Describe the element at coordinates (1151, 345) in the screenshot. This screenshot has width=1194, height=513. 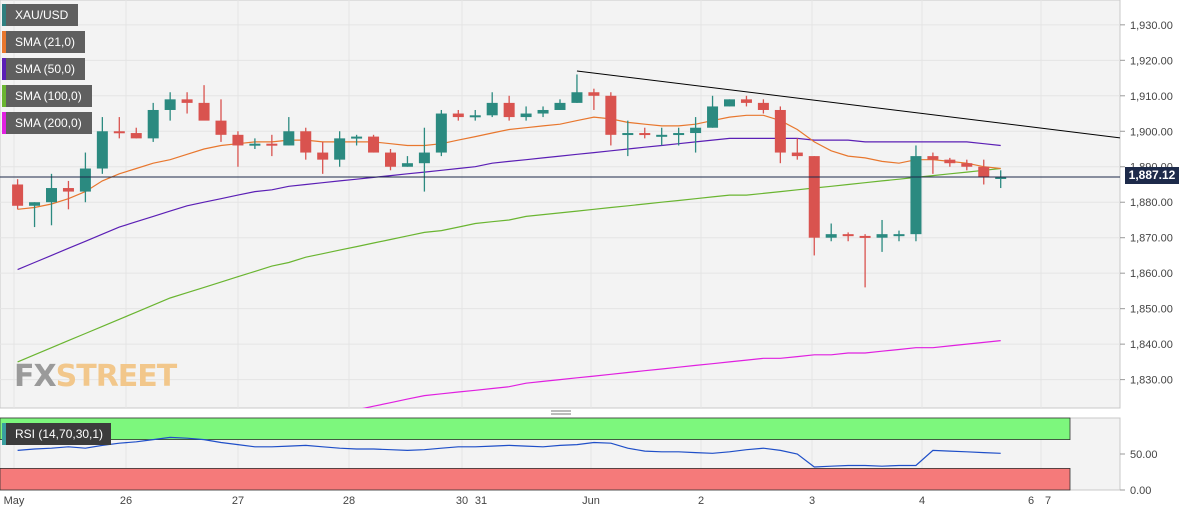
I see `y-tick-label: 1,840.00` at that location.